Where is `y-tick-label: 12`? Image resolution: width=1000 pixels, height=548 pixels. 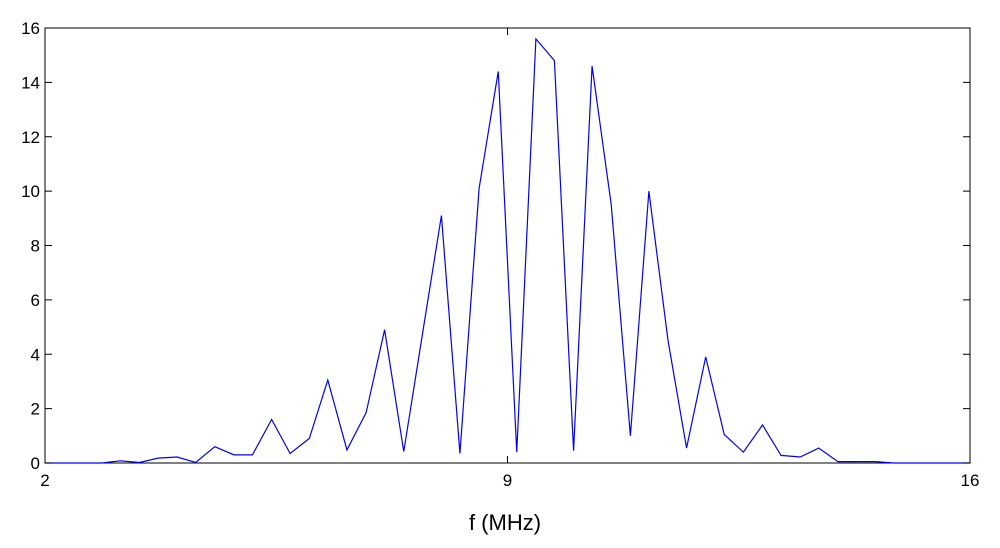 y-tick-label: 12 is located at coordinates (30, 137).